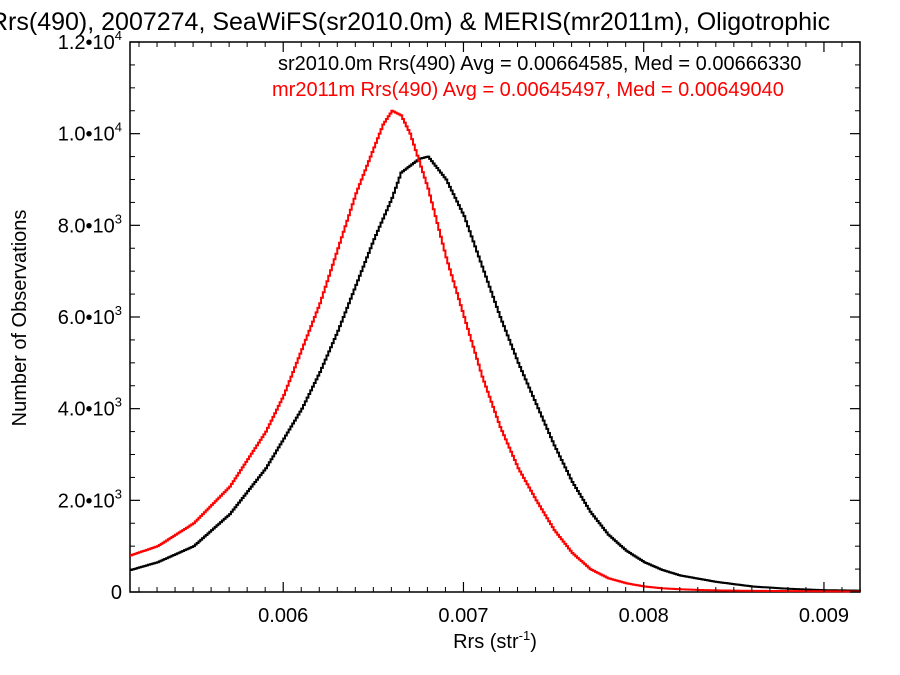 This screenshot has height=675, width=900. I want to click on y-tick-label: 1.0•104, so click(90, 133).